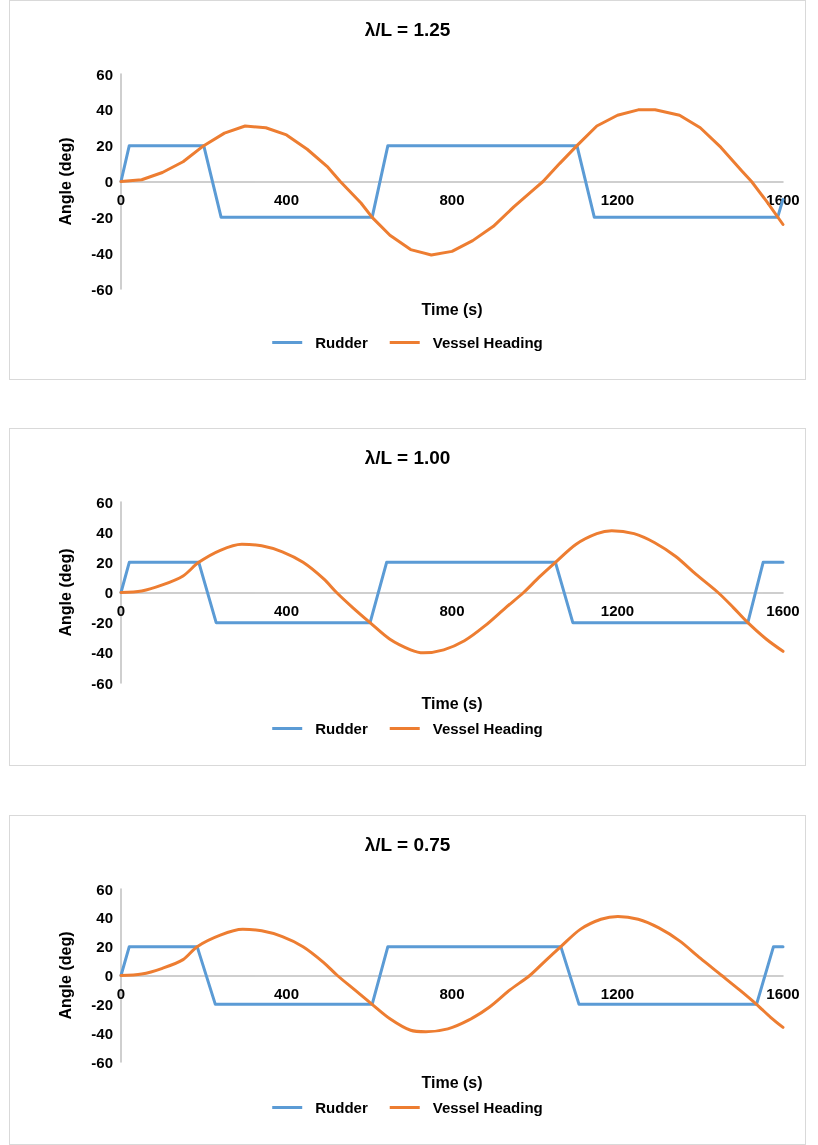 The width and height of the screenshot is (818, 1145). I want to click on chart-title: λ/L = 1.25, so click(407, 29).